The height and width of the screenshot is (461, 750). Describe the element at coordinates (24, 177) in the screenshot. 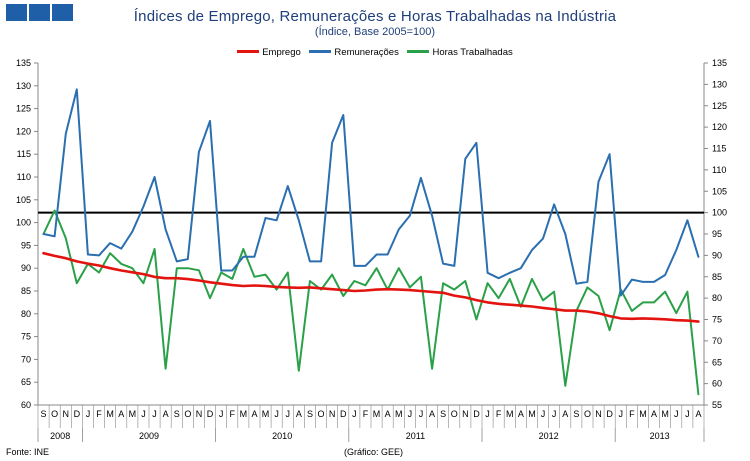

I see `left-tick-label: 110` at that location.